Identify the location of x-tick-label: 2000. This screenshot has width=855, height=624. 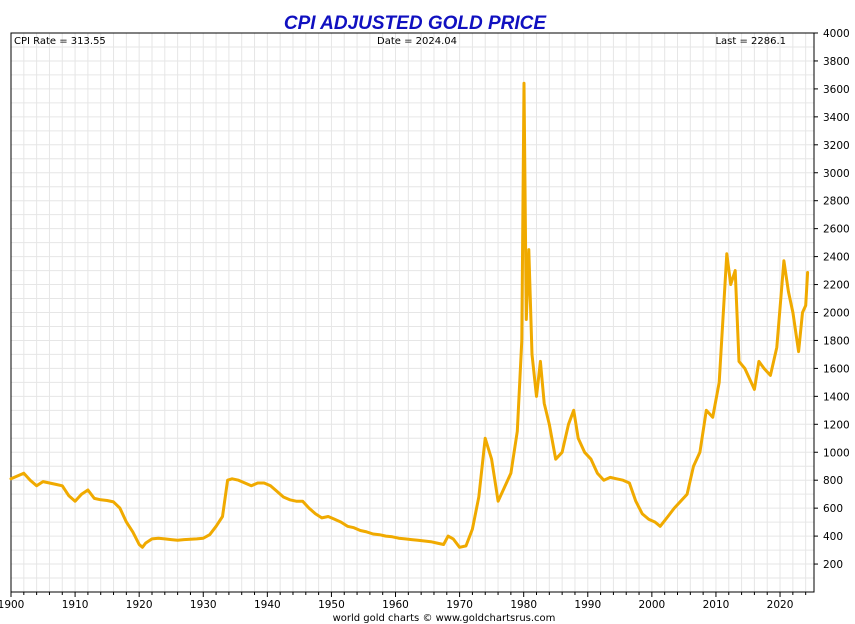
(651, 605).